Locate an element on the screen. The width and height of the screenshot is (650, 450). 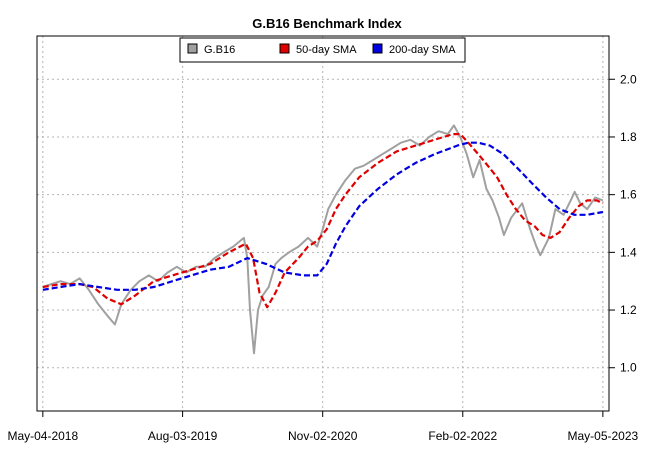
y-tick-label: 1.2 is located at coordinates (628, 310).